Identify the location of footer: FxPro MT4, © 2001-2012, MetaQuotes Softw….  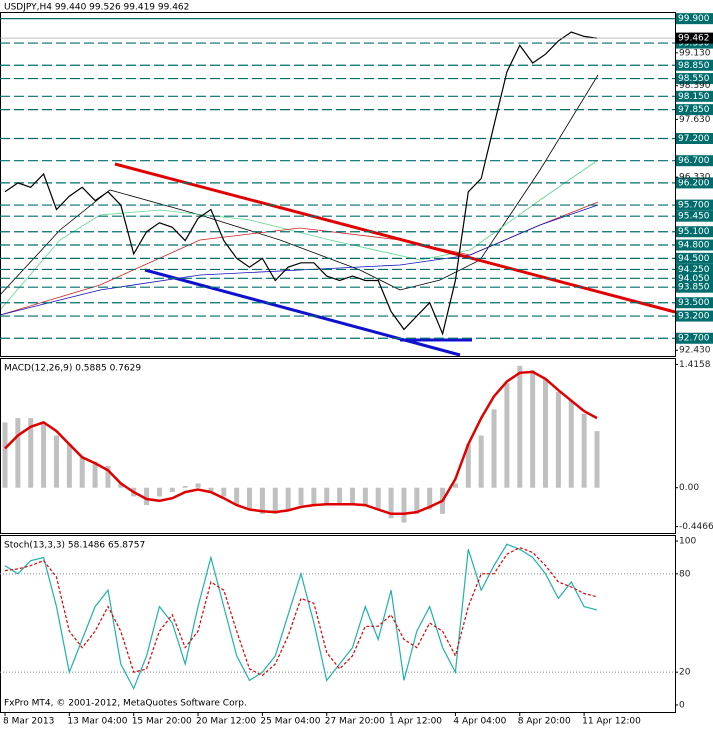
(125, 704).